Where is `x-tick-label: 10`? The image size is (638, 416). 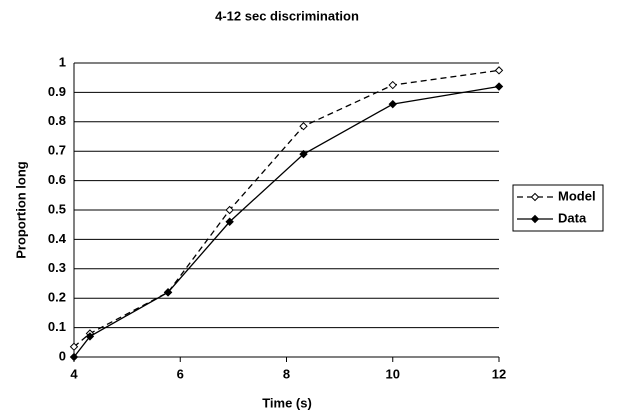 x-tick-label: 10 is located at coordinates (393, 373).